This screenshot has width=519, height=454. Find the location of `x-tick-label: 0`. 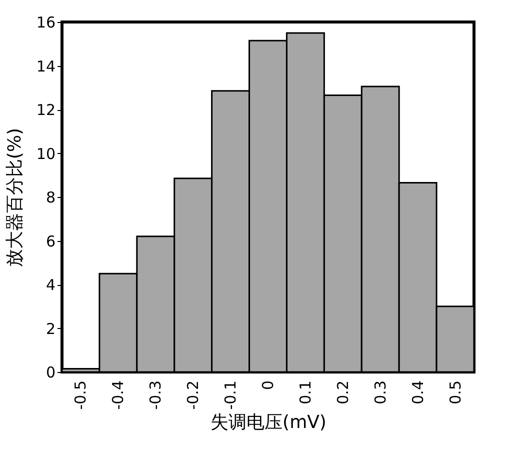

x-tick-label: 0 is located at coordinates (268, 385).